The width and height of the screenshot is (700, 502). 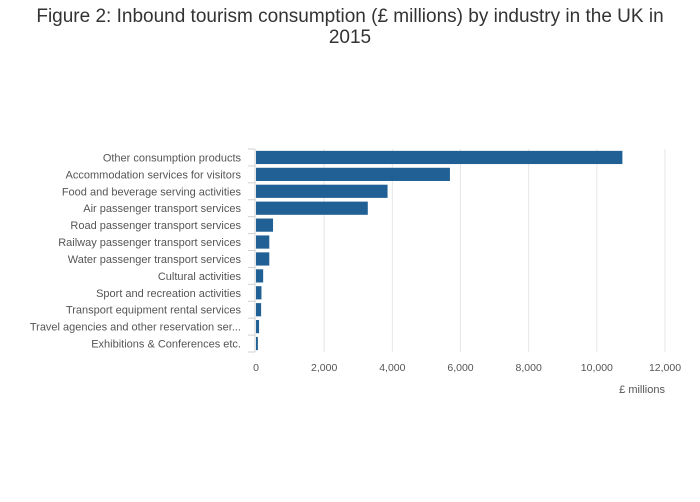 What do you see at coordinates (162, 209) in the screenshot?
I see `category-label: Air passenger transport services` at bounding box center [162, 209].